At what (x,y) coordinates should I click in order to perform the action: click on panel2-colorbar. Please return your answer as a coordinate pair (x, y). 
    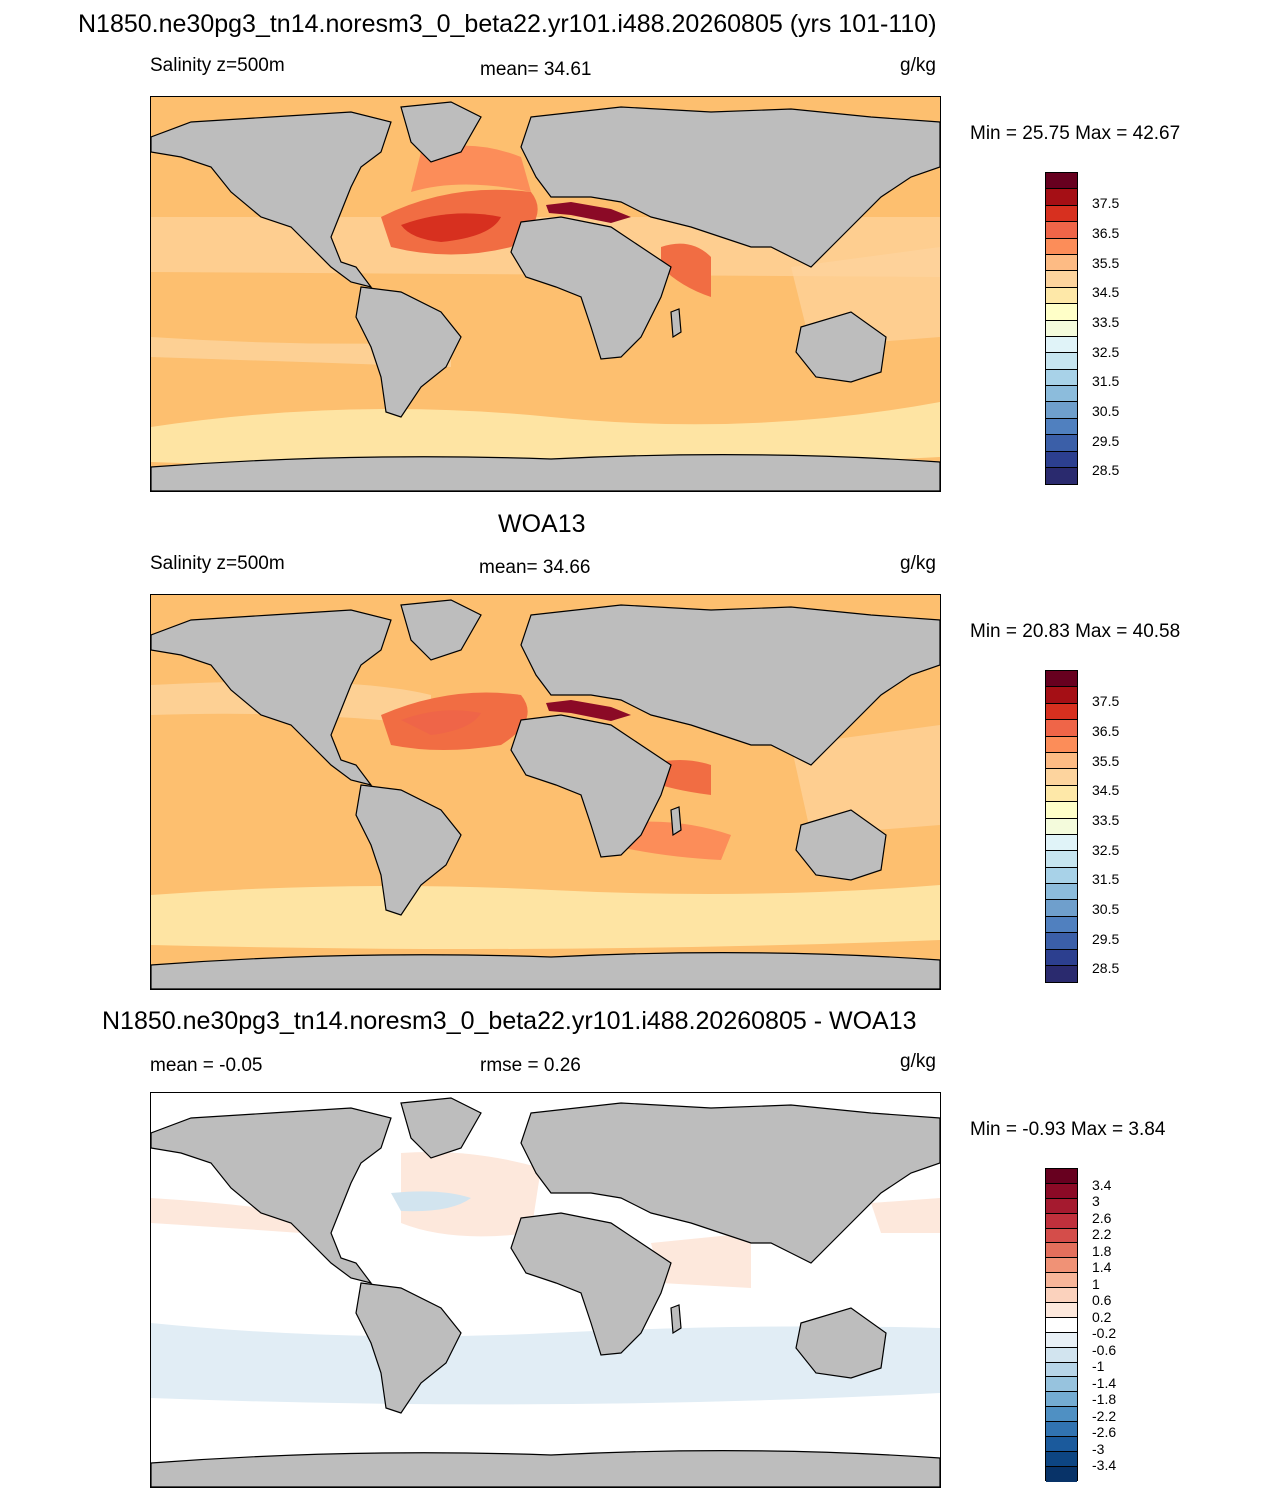
    Looking at the image, I should click on (1061, 826).